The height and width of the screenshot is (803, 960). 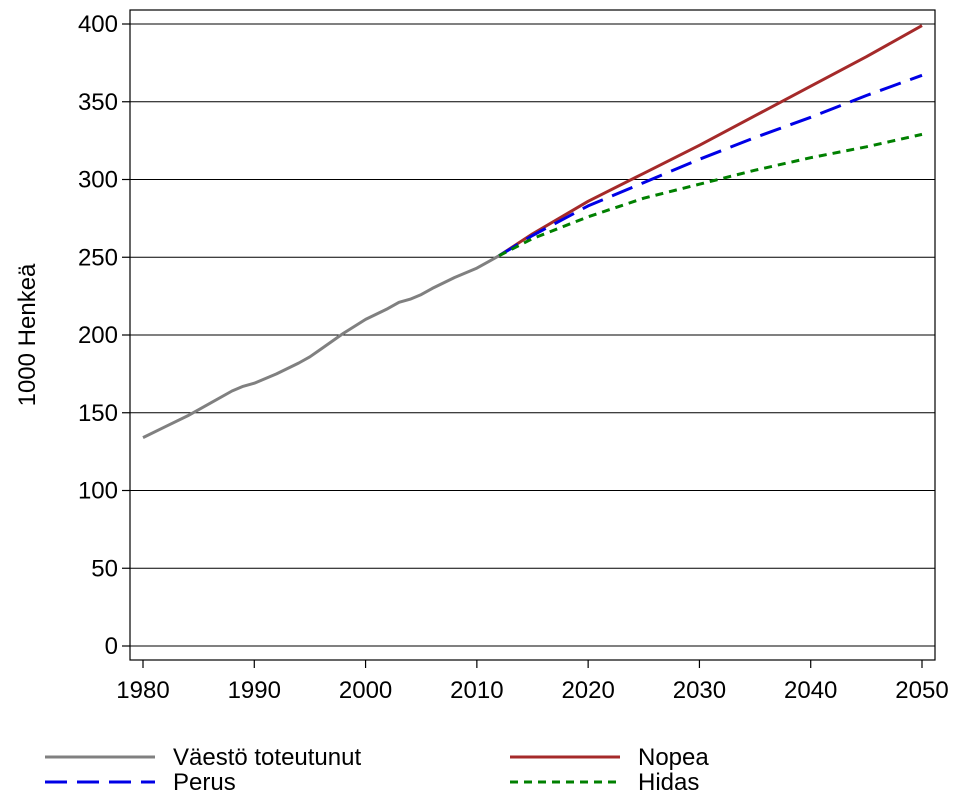 What do you see at coordinates (98, 257) in the screenshot?
I see `y-tick-label-250: 250` at bounding box center [98, 257].